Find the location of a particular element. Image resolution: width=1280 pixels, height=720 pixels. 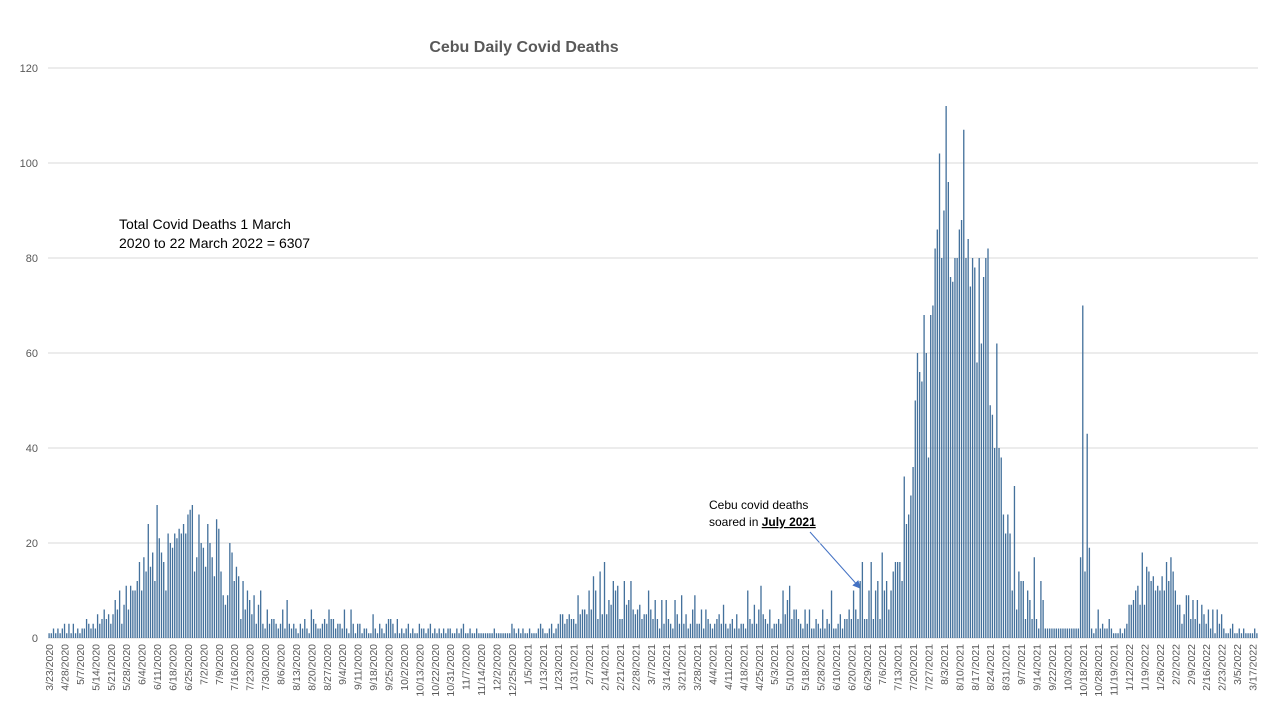

x-tick-label: 7/23/2020 is located at coordinates (251, 667).